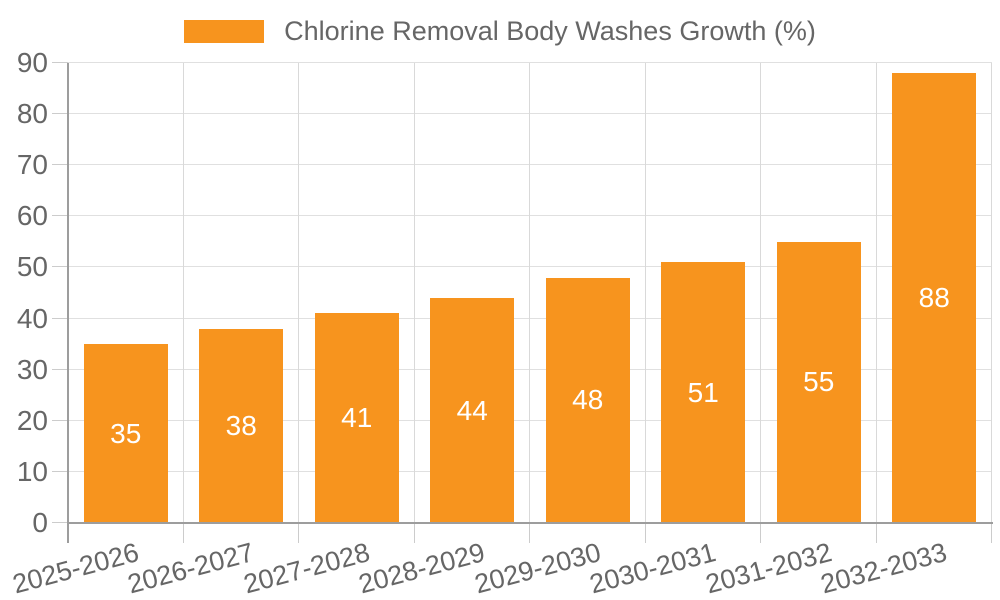  What do you see at coordinates (32, 216) in the screenshot?
I see `y-axis-label: 60` at bounding box center [32, 216].